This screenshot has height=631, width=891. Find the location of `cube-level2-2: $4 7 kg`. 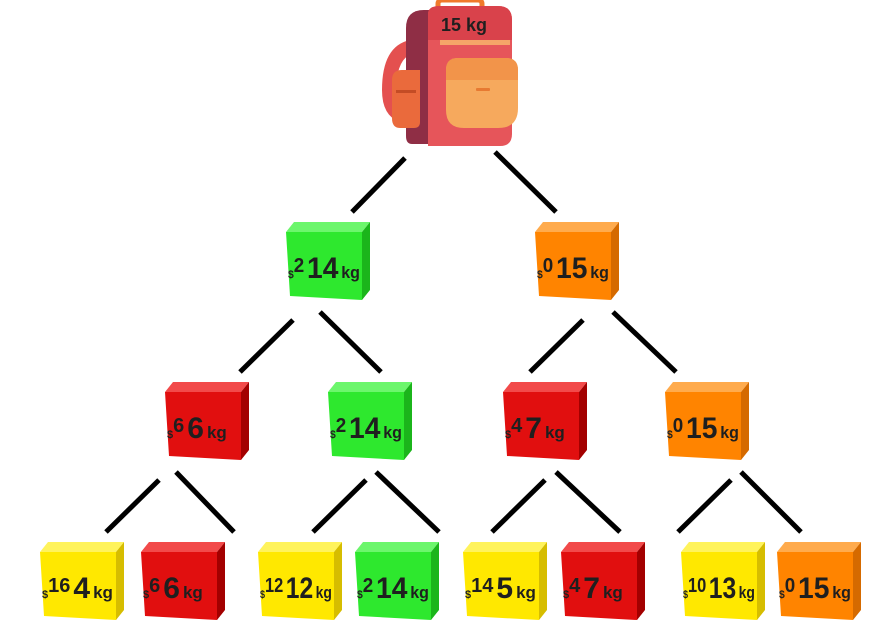

cube-level2-2: $4 7 kg is located at coordinates (545, 421).